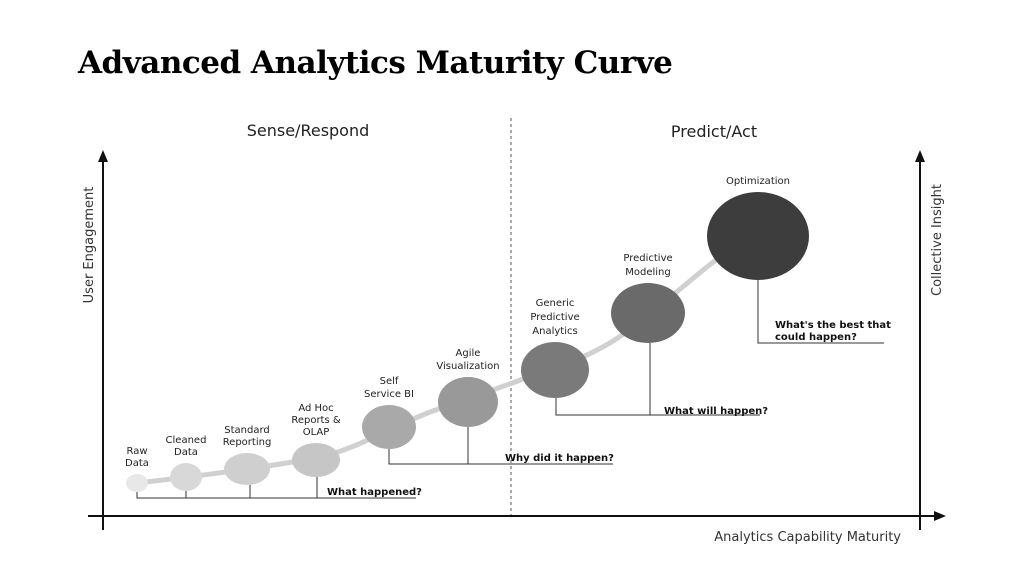 The image size is (1024, 585). Describe the element at coordinates (247, 430) in the screenshot. I see `node-label: Standard` at that location.